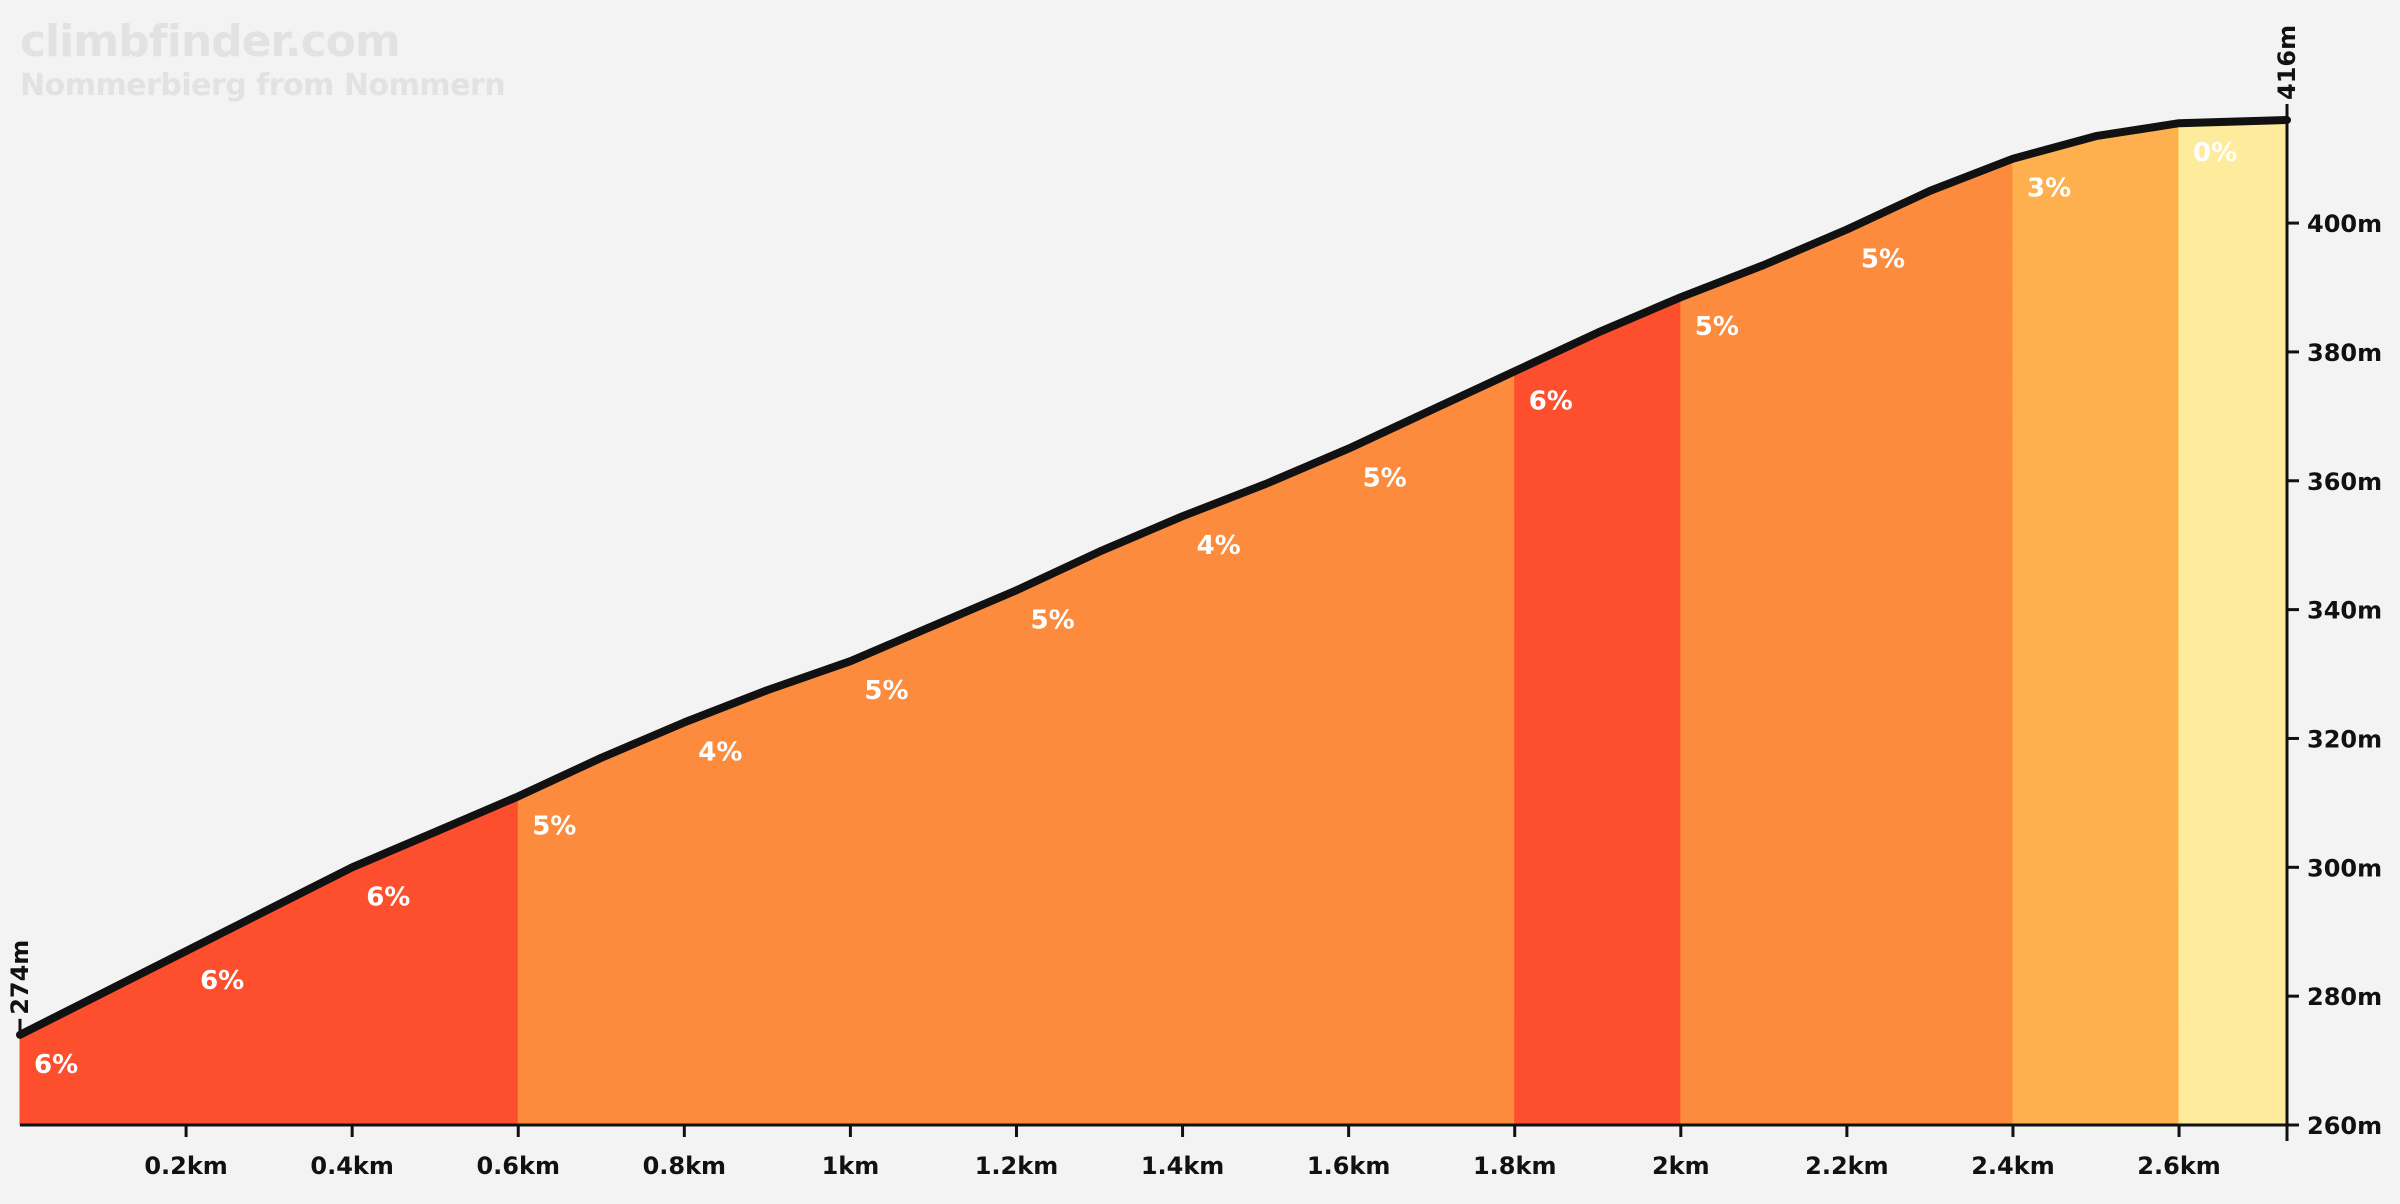 The width and height of the screenshot is (2400, 1204). What do you see at coordinates (2344, 224) in the screenshot?
I see `y-tick-label: 400m` at bounding box center [2344, 224].